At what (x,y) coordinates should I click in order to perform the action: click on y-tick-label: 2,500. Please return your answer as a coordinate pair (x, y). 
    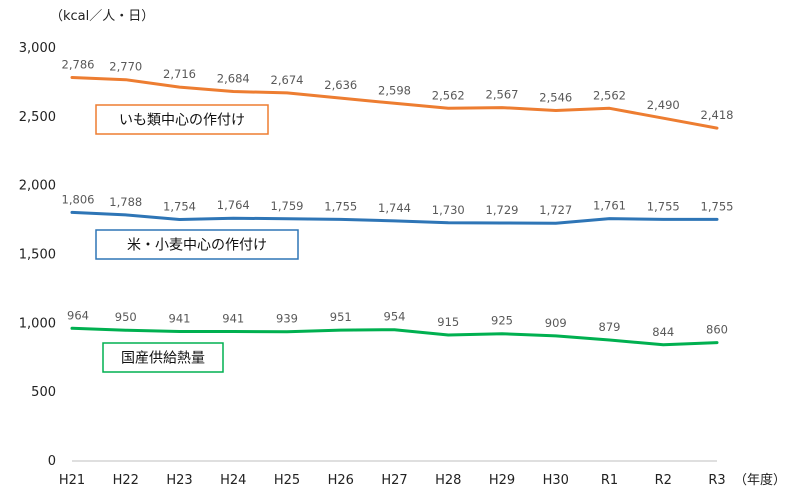
    Looking at the image, I should click on (37, 117).